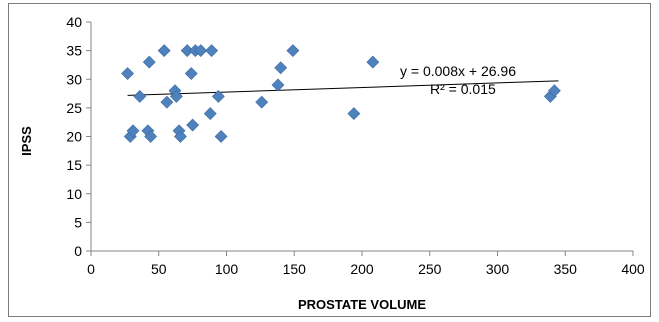 This screenshot has width=659, height=322. Describe the element at coordinates (343, 88) in the screenshot. I see `trendline` at that location.